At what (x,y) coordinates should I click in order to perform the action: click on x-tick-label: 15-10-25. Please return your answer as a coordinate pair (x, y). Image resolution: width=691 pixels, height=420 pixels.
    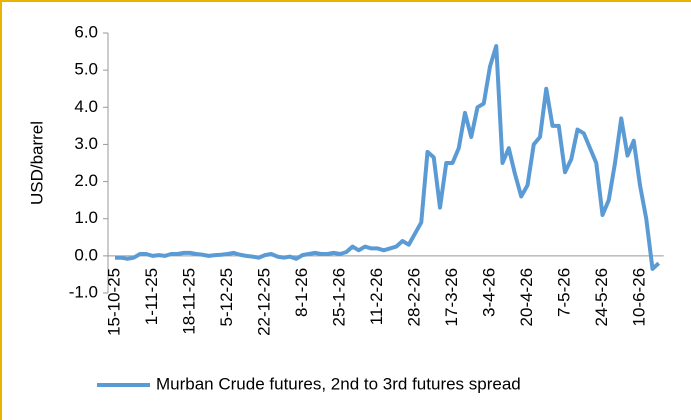
    Looking at the image, I should click on (113, 302).